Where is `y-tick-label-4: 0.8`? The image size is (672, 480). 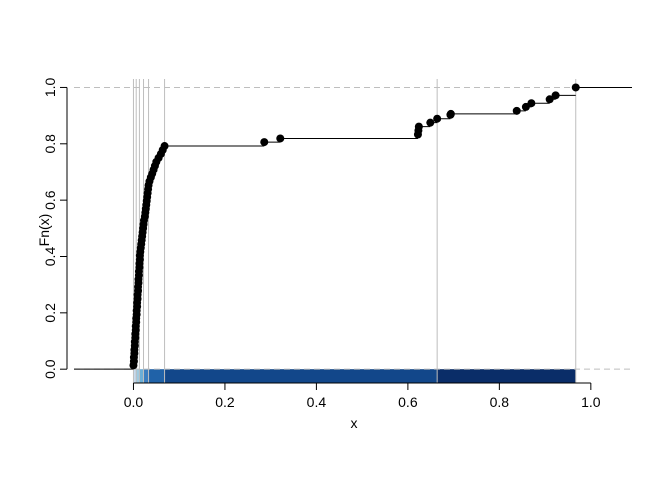 y-tick-label-4: 0.8 is located at coordinates (50, 144).